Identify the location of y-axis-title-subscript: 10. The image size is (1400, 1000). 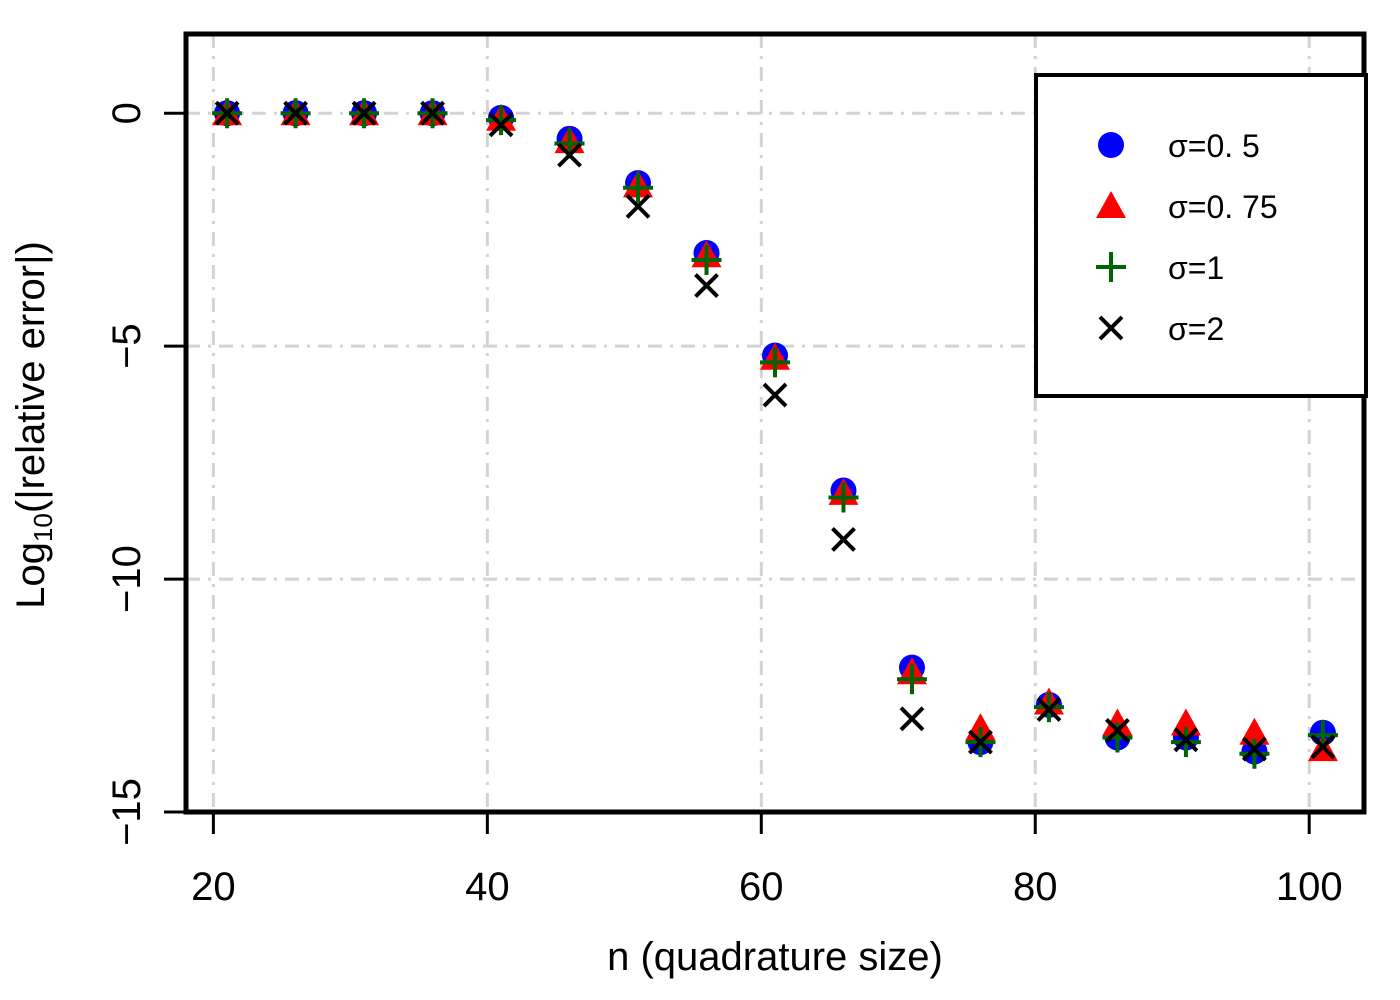
(43, 527).